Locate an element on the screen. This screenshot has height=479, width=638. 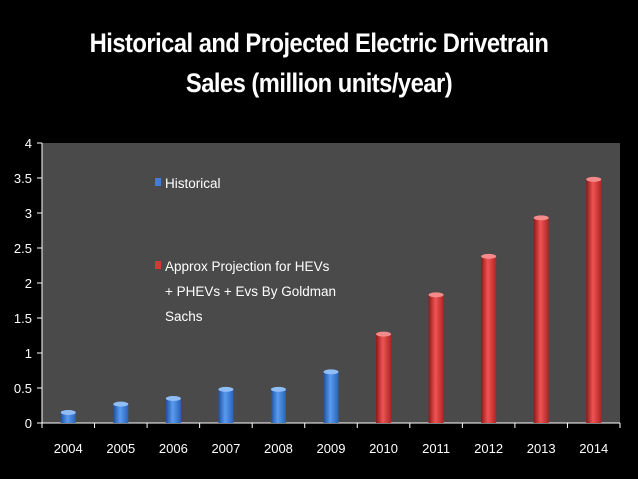
legend-label-projection-line-1: Approx Projection for HEVs is located at coordinates (247, 266).